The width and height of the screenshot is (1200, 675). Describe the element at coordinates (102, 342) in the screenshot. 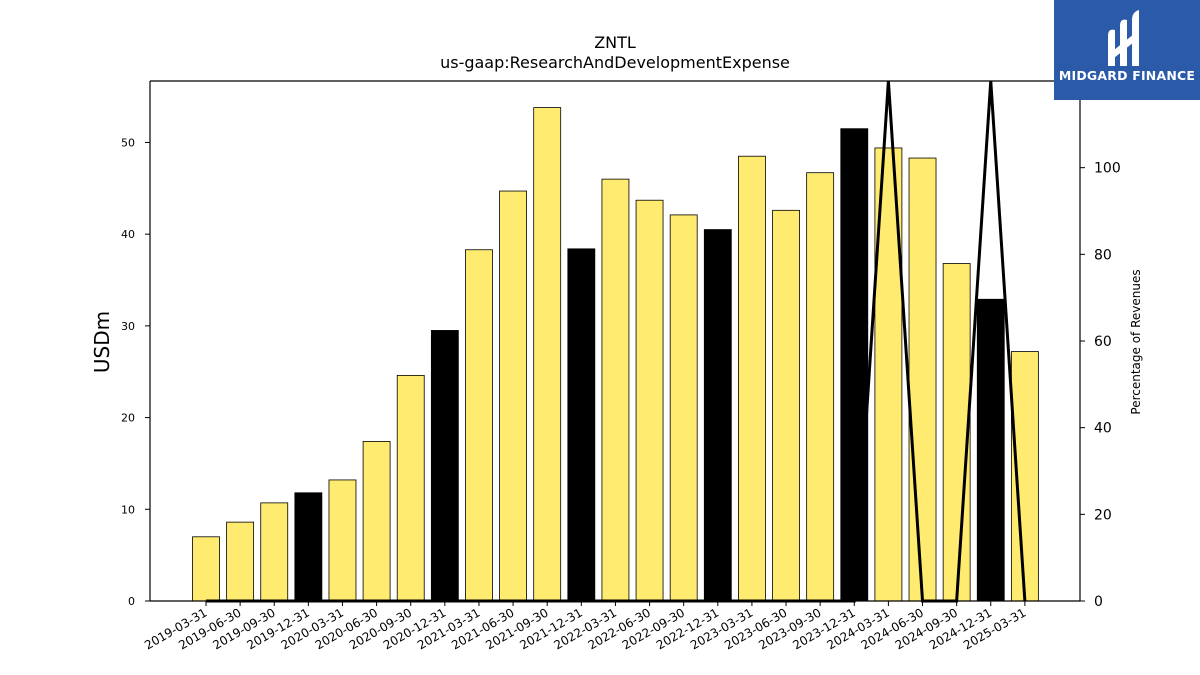

I see `y-axis-label: USDm` at that location.